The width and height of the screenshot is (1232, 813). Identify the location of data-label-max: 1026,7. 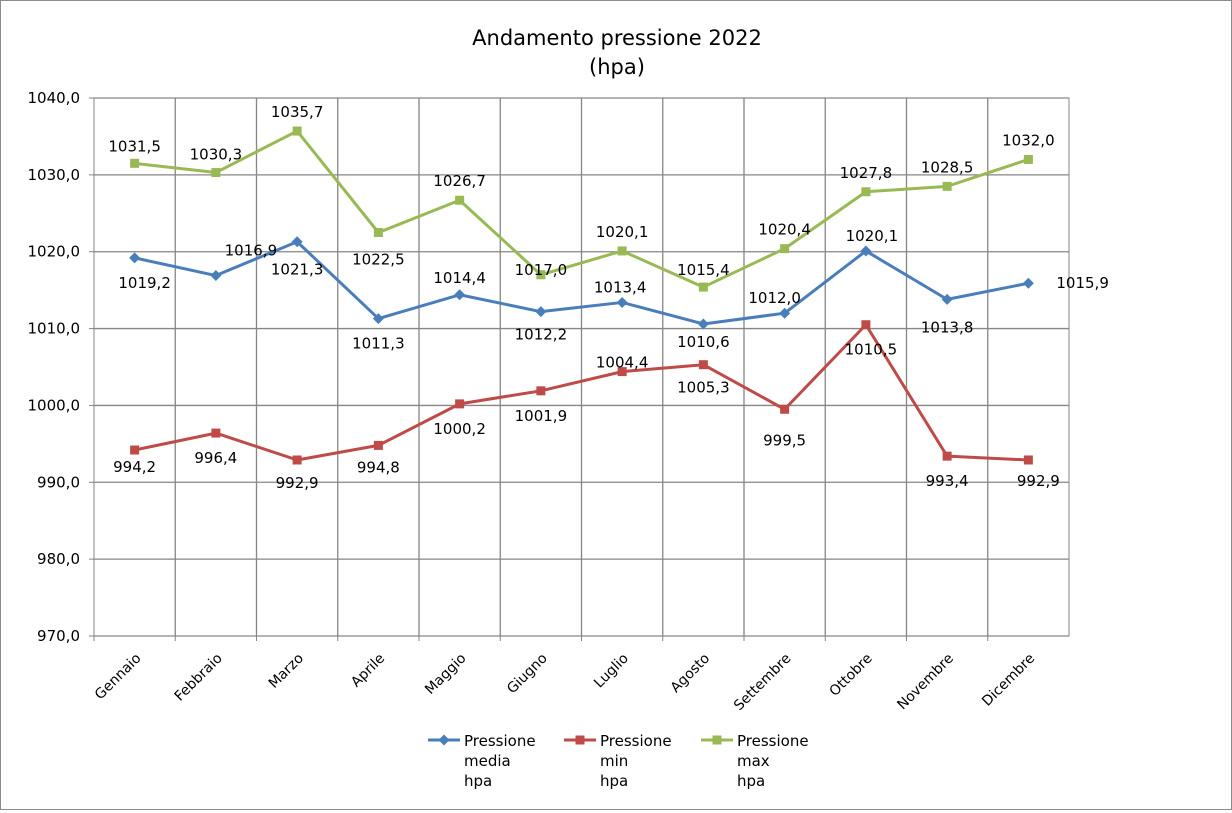
(459, 181).